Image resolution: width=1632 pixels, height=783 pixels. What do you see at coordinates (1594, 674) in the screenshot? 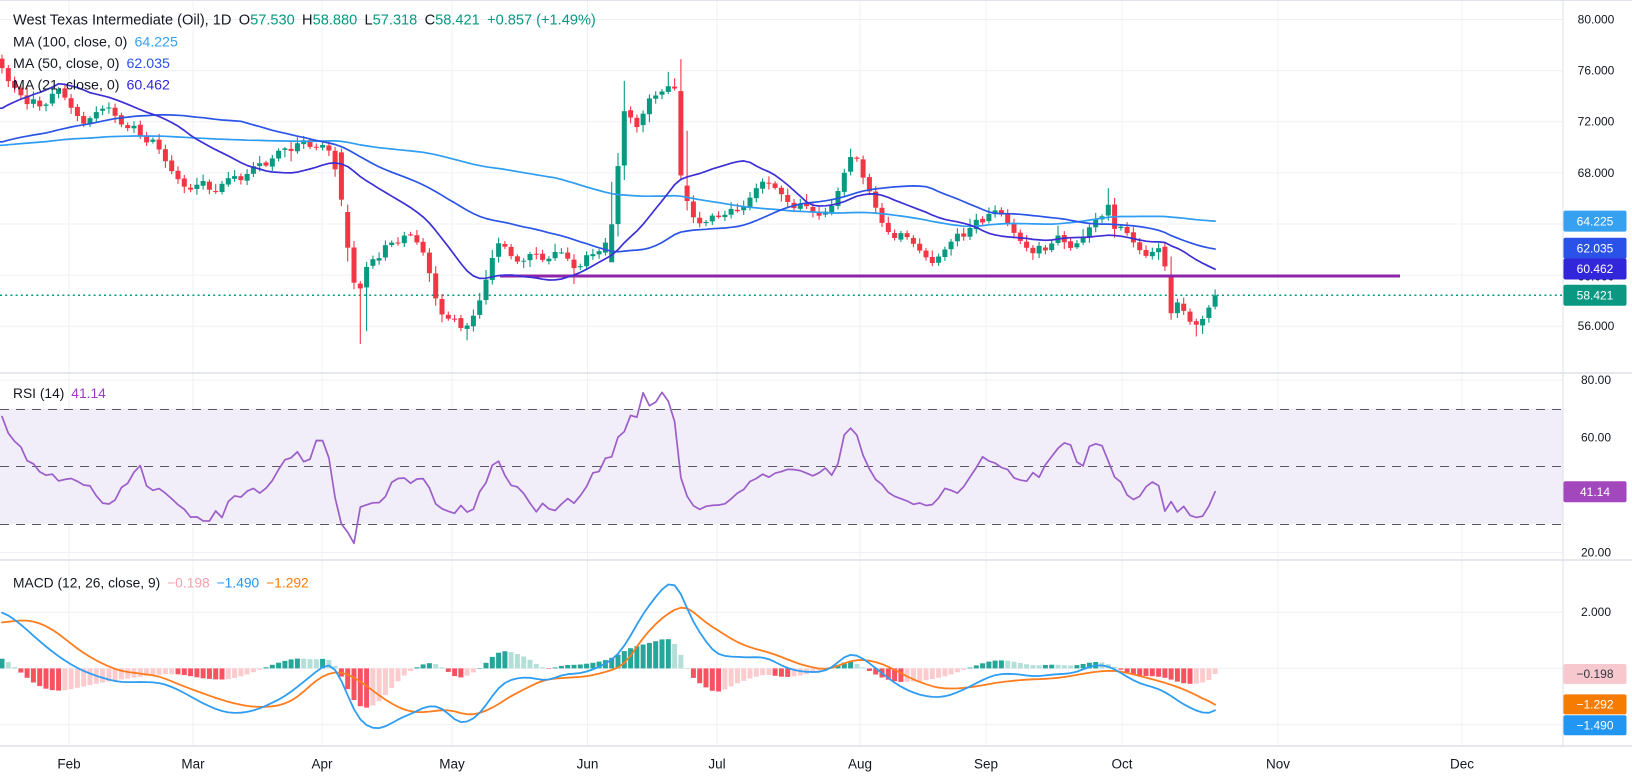
I see `svg-text: −0.198` at bounding box center [1594, 674].